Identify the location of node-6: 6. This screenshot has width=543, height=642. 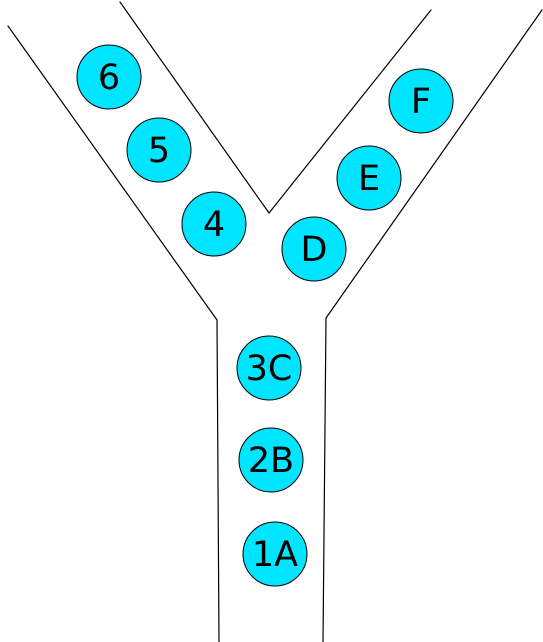
(109, 77).